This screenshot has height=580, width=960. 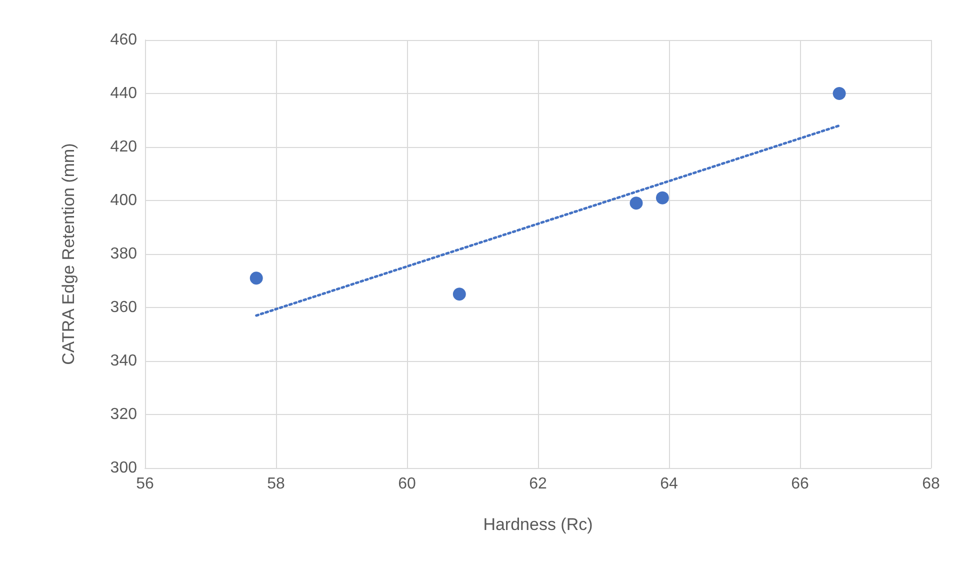 I want to click on y-tick-label: 320, so click(x=124, y=414).